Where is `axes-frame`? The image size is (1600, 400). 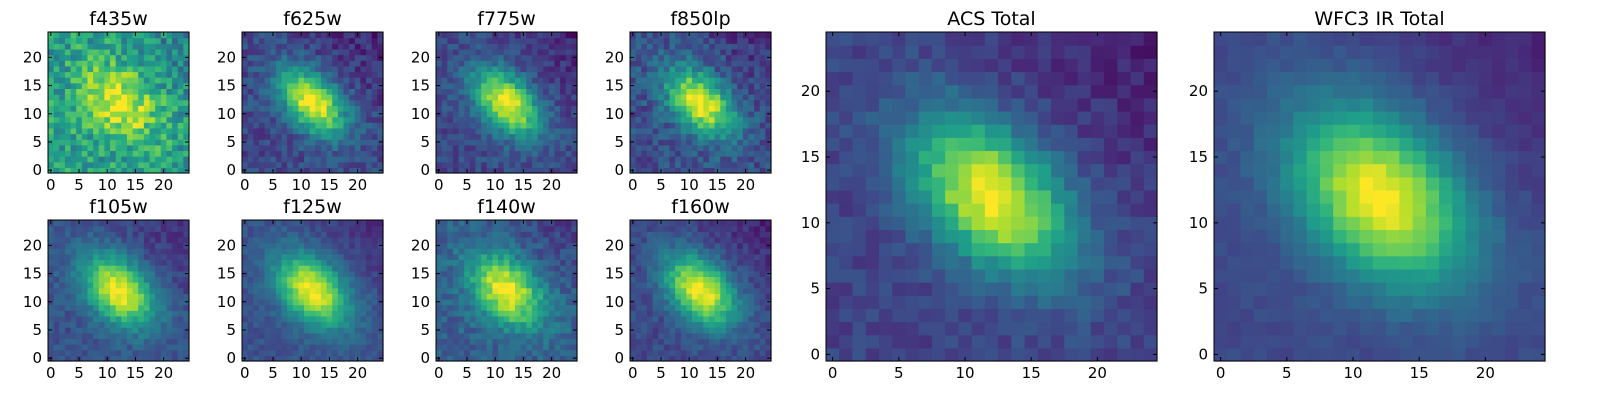 axes-frame is located at coordinates (312, 290).